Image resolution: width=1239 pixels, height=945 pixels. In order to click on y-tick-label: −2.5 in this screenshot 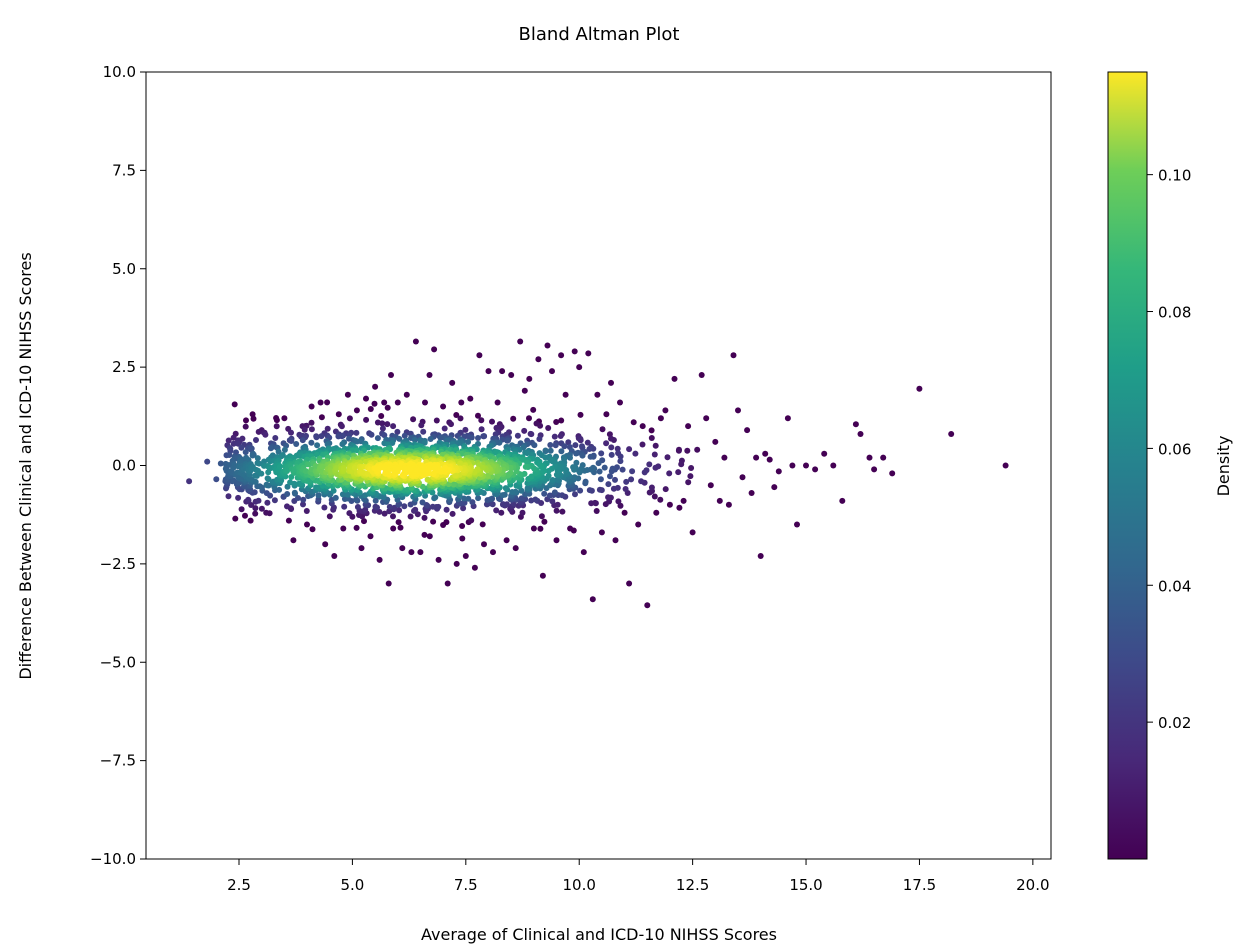, I will do `click(118, 564)`.